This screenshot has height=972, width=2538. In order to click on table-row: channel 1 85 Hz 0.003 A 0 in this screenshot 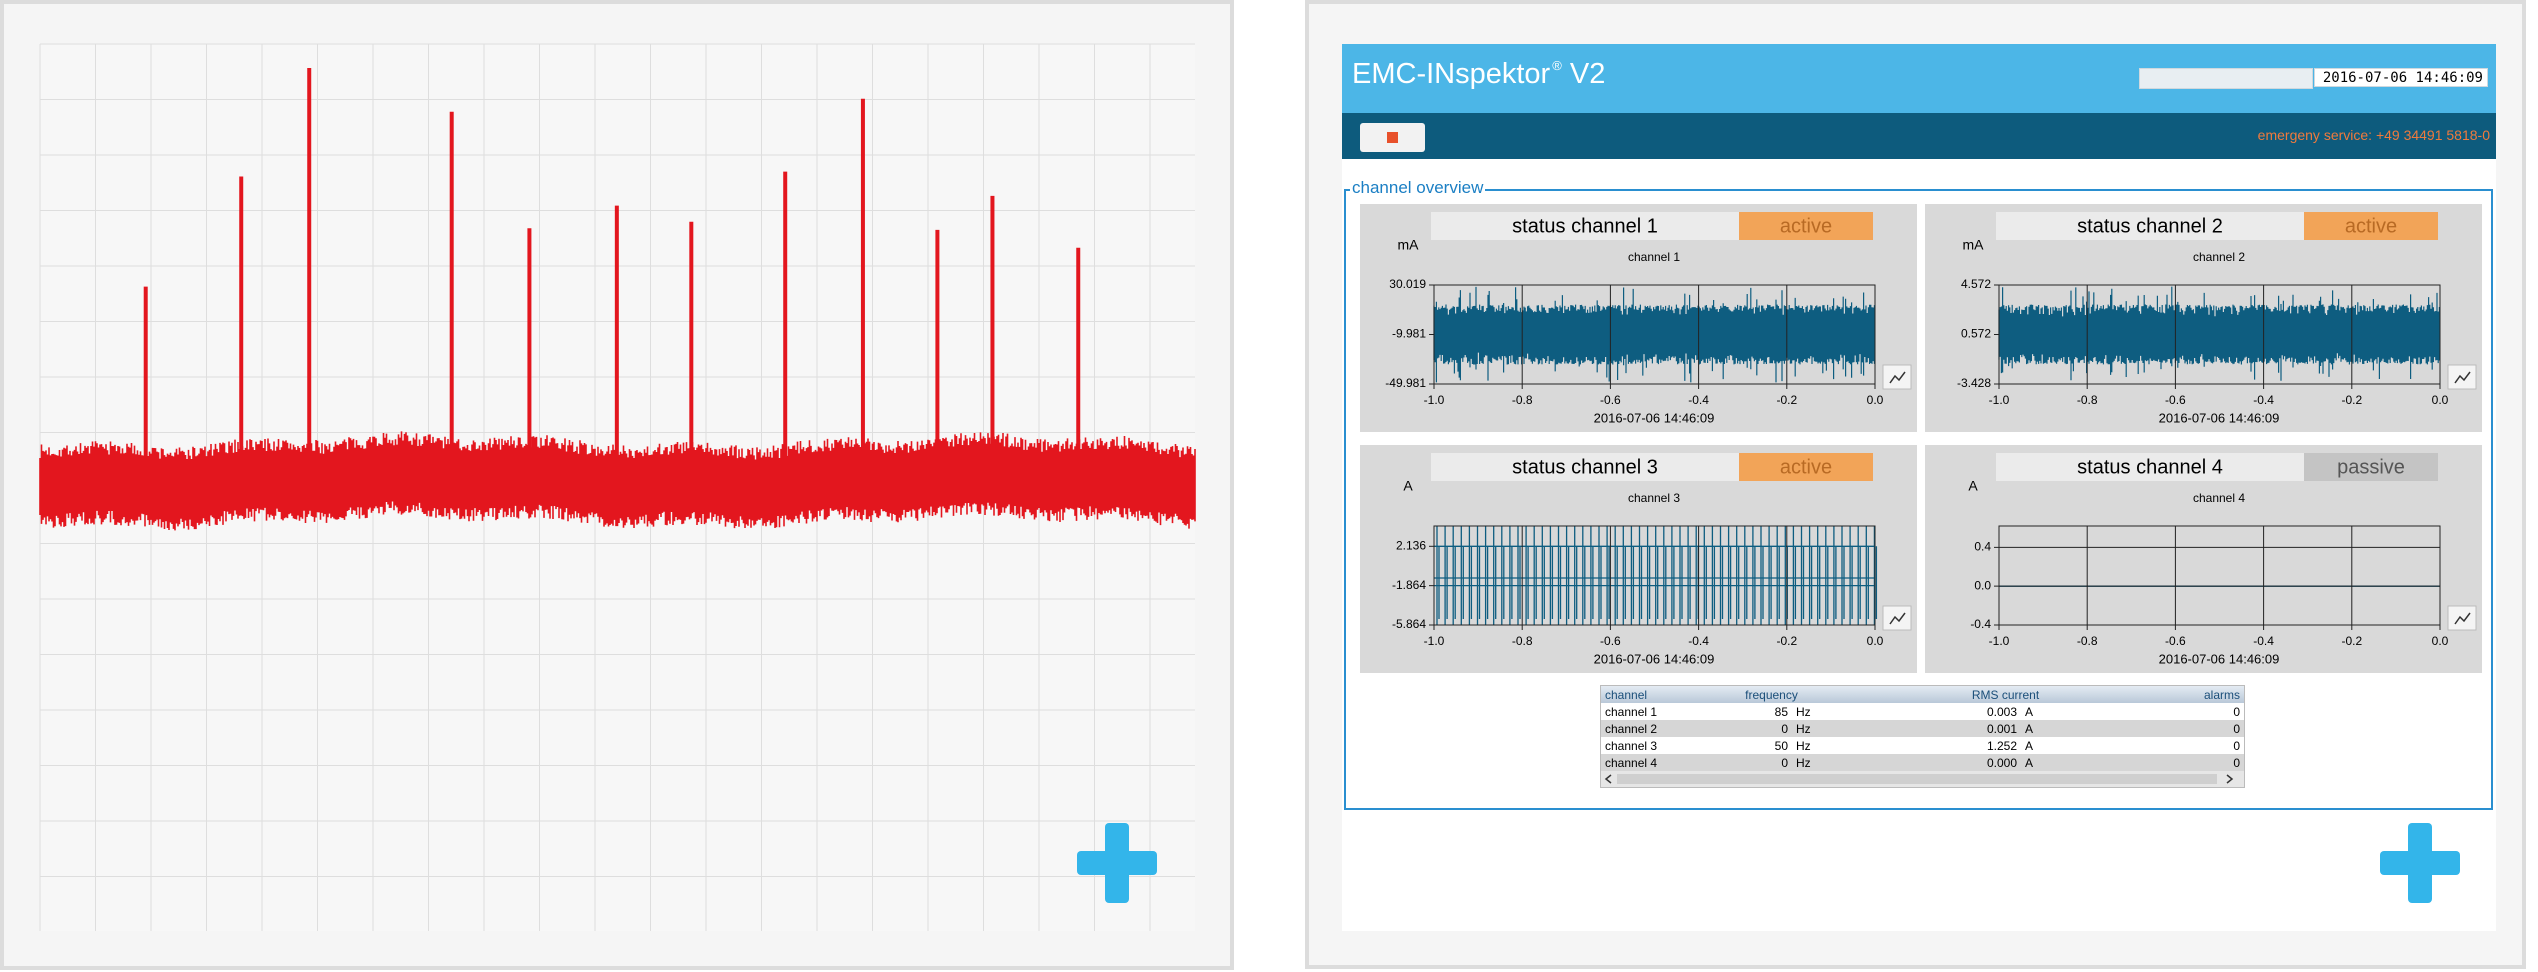, I will do `click(1922, 711)`.